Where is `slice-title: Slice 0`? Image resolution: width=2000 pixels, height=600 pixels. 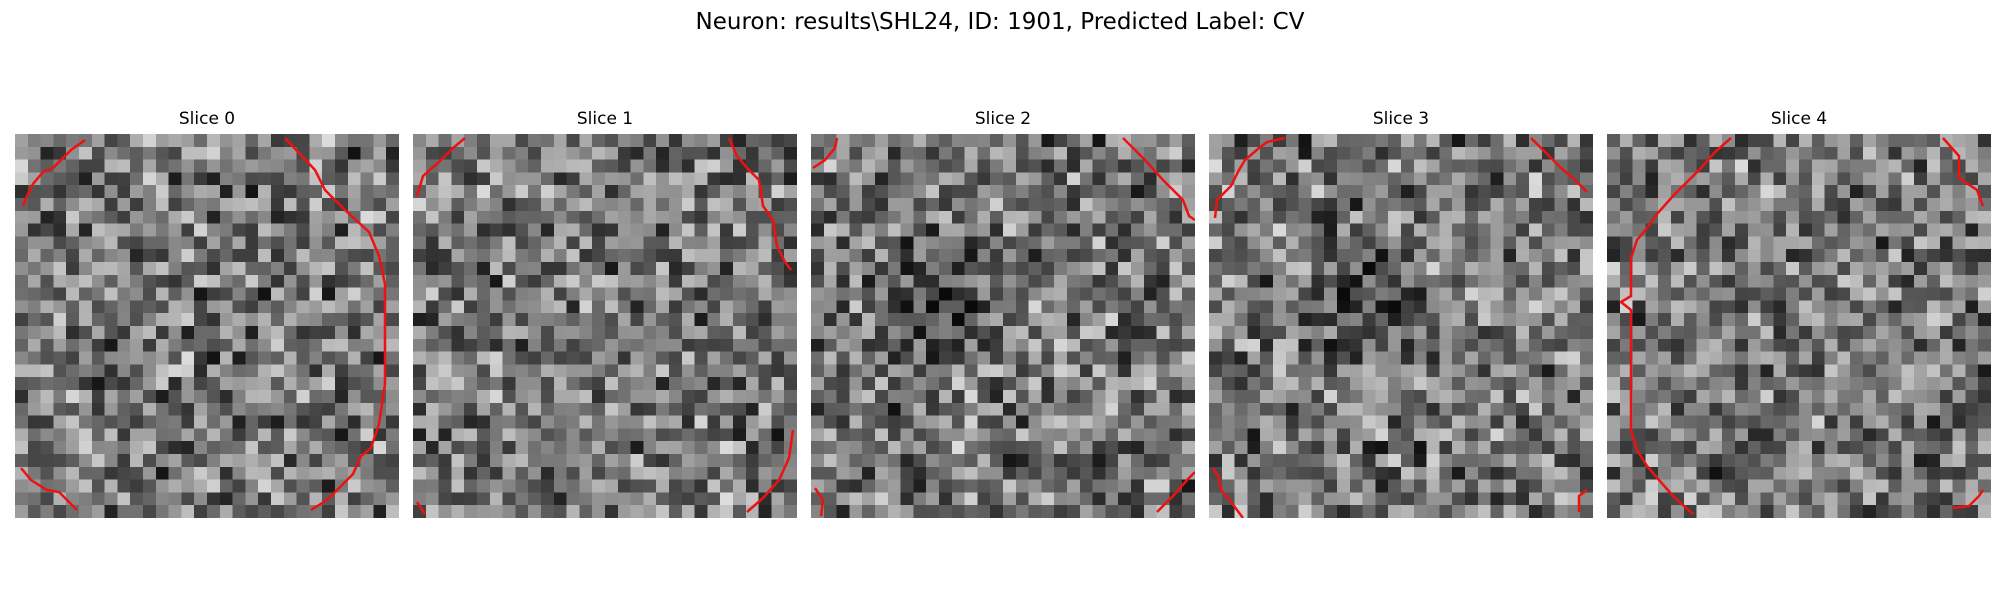
slice-title: Slice 0 is located at coordinates (207, 119).